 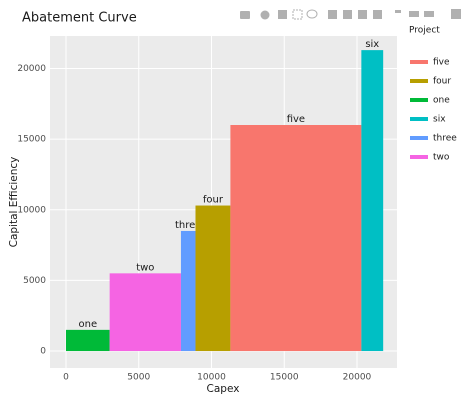 What do you see at coordinates (312, 14) in the screenshot?
I see `lasso-icon` at bounding box center [312, 14].